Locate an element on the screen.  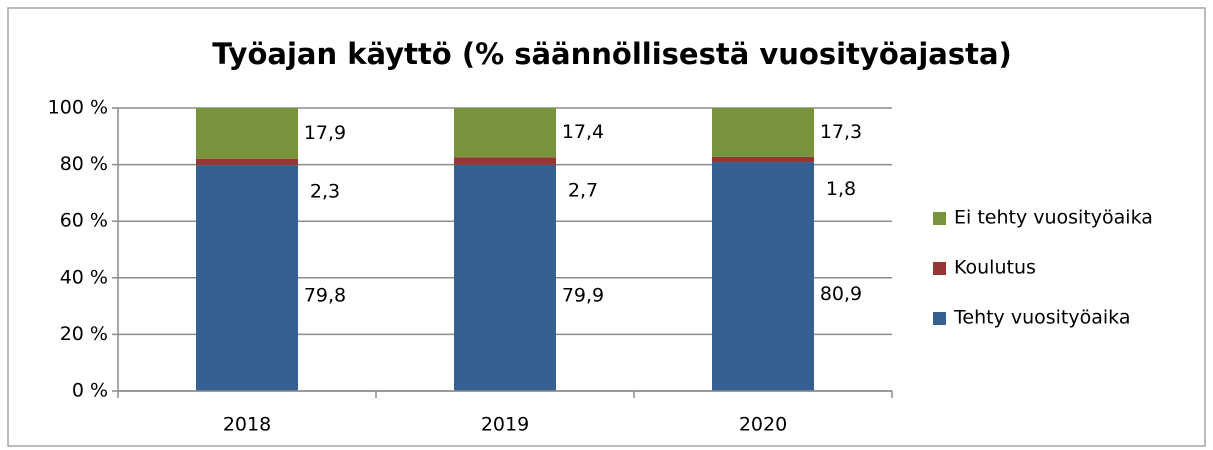
legend-label: Tehty vuosityöaika is located at coordinates (1041, 318).